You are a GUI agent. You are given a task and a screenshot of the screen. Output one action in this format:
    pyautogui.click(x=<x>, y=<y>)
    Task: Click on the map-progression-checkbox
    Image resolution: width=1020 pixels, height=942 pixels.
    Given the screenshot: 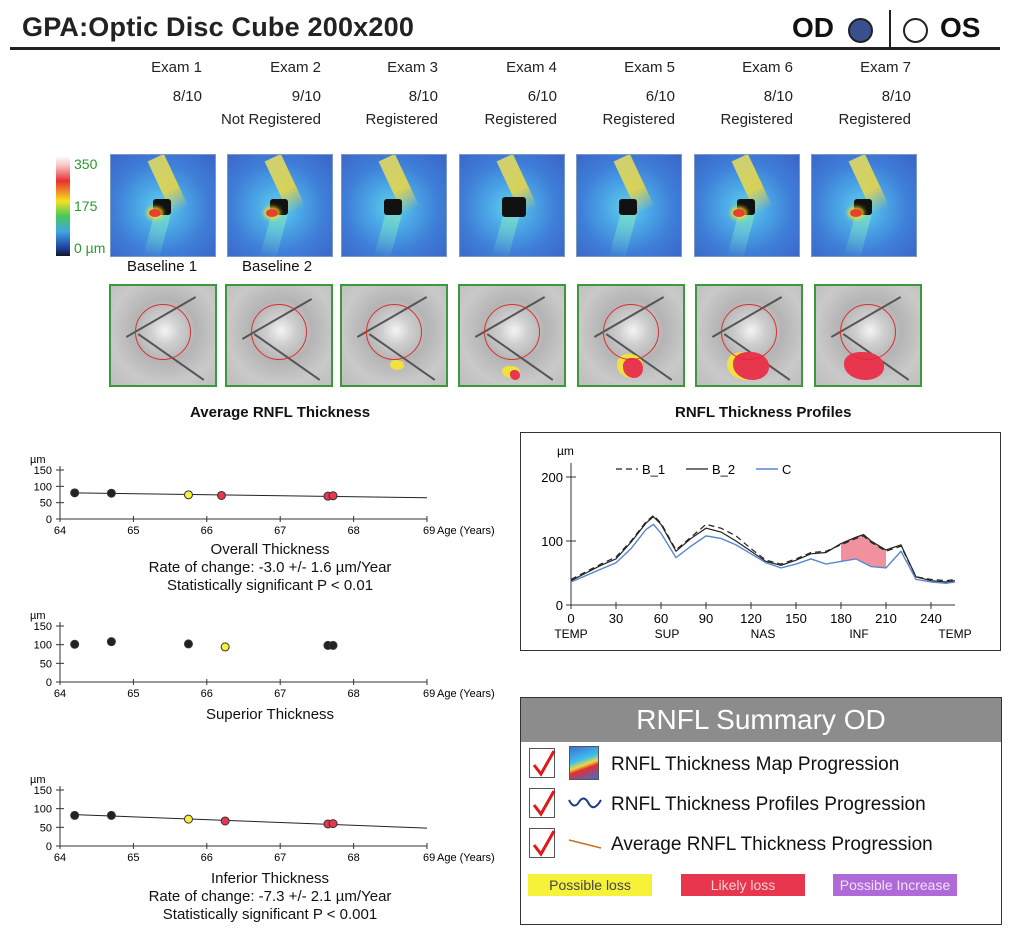 What is the action you would take?
    pyautogui.click(x=542, y=763)
    